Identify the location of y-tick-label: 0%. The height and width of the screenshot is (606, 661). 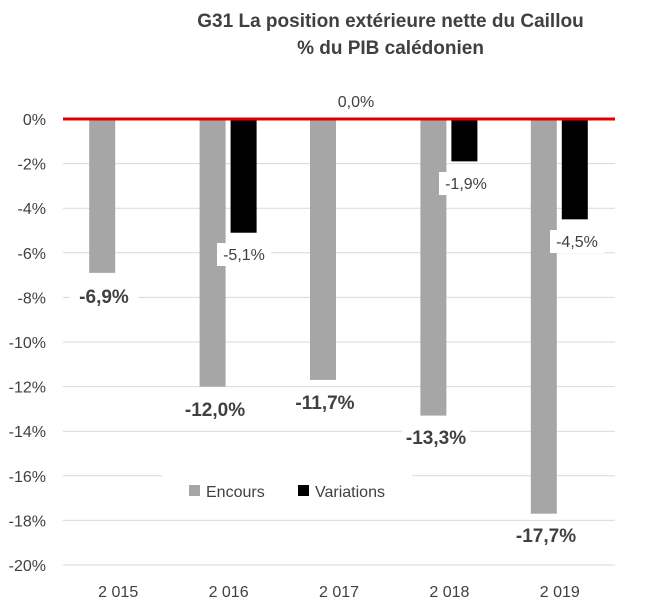
(34, 120).